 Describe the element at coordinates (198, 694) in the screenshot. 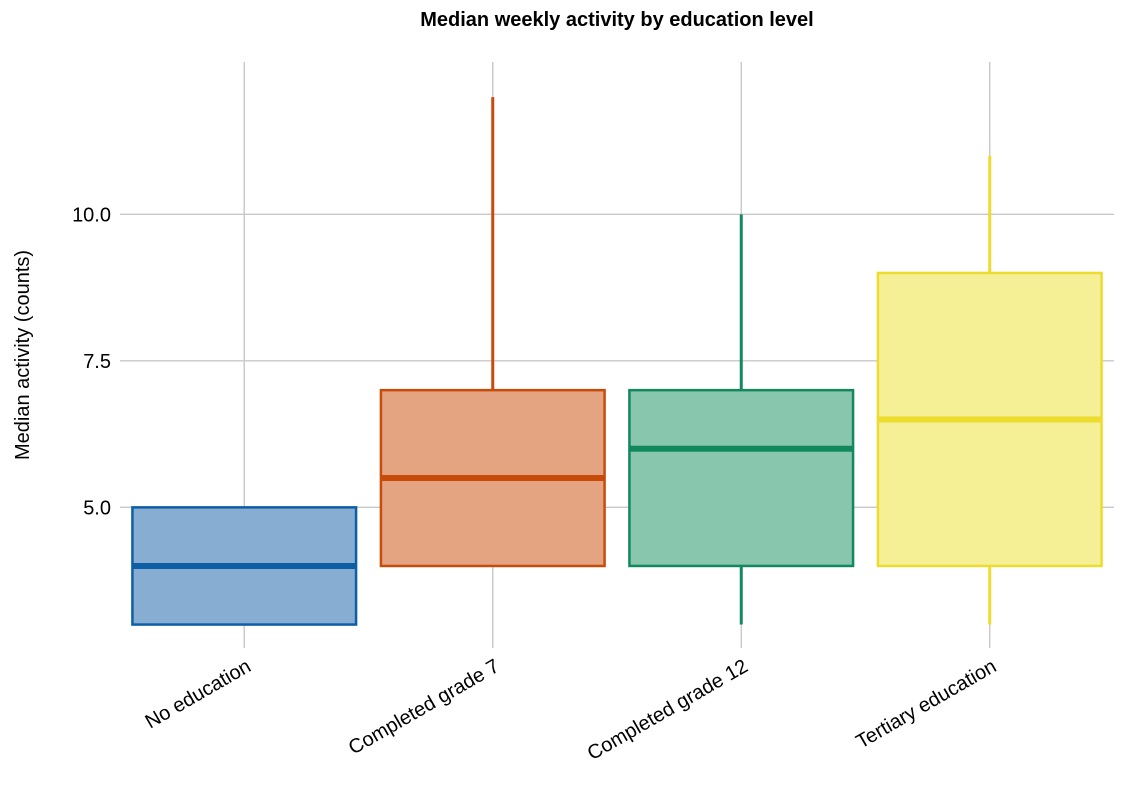

I see `x-tick-label: No education` at that location.